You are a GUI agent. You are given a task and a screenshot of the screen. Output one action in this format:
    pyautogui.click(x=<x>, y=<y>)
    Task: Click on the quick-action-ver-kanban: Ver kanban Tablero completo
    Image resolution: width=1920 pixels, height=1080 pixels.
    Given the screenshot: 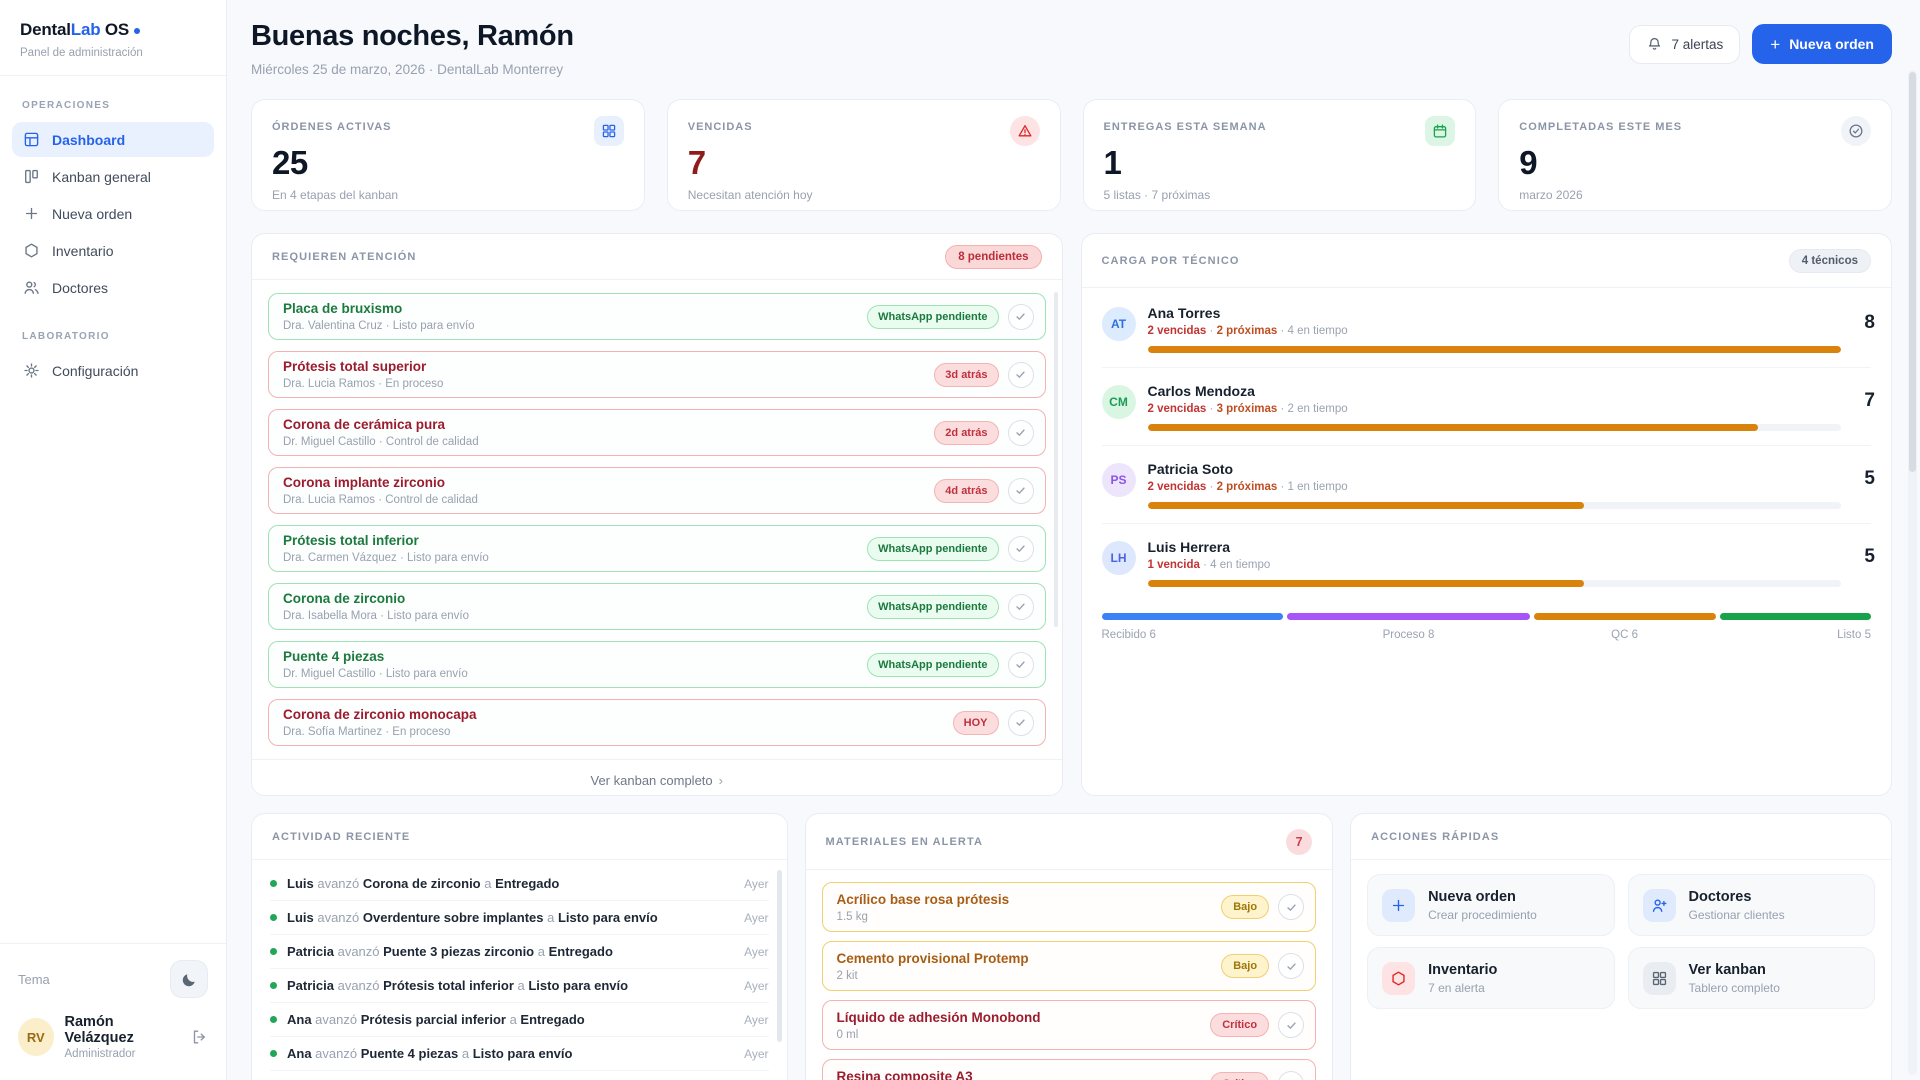 What is the action you would take?
    pyautogui.click(x=1751, y=978)
    